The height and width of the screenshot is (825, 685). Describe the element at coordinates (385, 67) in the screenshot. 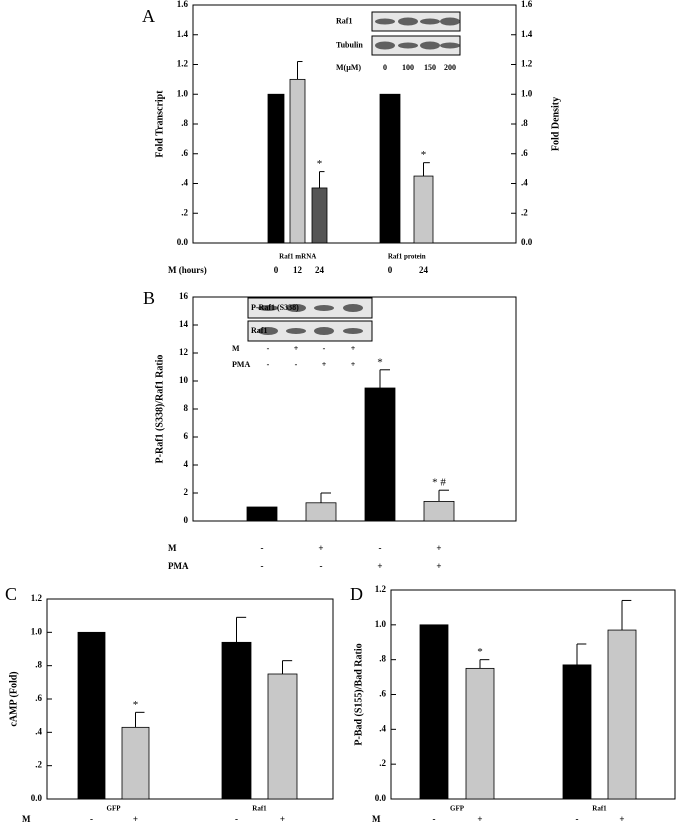

I see `condition-value: 0` at that location.